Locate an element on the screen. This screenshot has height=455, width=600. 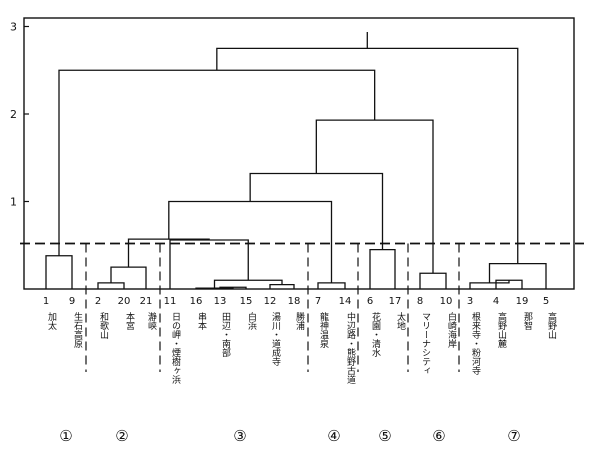
y-tick-label: 1 is located at coordinates (13, 202).